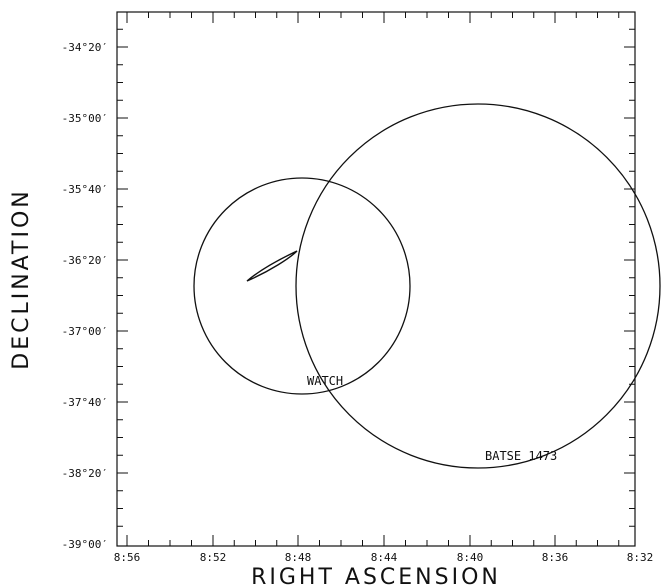 The image size is (661, 588). What do you see at coordinates (85, 260) in the screenshot?
I see `y-tick-label: -36°20′` at bounding box center [85, 260].